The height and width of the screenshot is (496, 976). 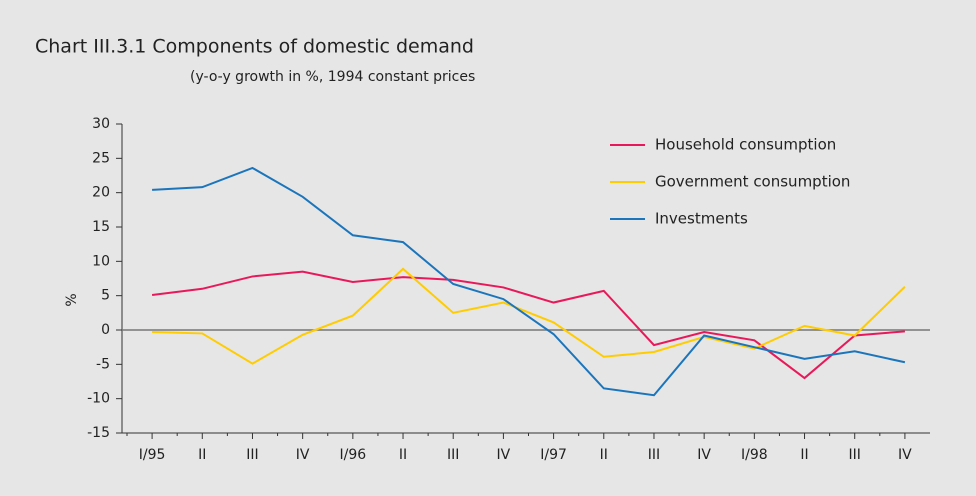 What do you see at coordinates (745, 145) in the screenshot?
I see `legend-label: Household consumption` at bounding box center [745, 145].